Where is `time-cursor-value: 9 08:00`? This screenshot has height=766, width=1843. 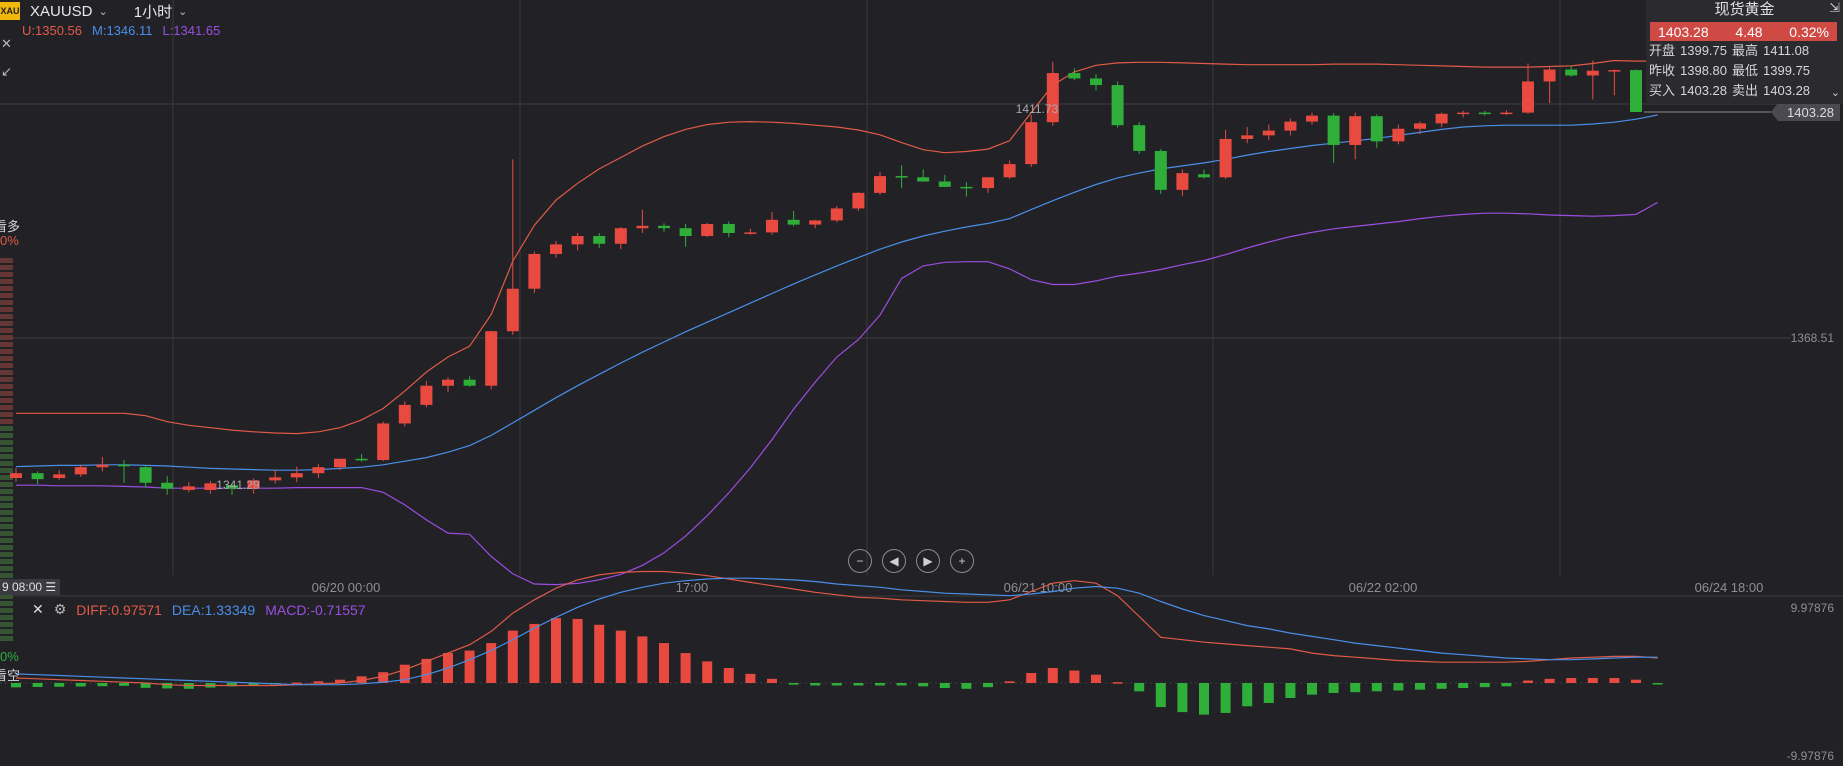 time-cursor-value: 9 08:00 is located at coordinates (22, 587).